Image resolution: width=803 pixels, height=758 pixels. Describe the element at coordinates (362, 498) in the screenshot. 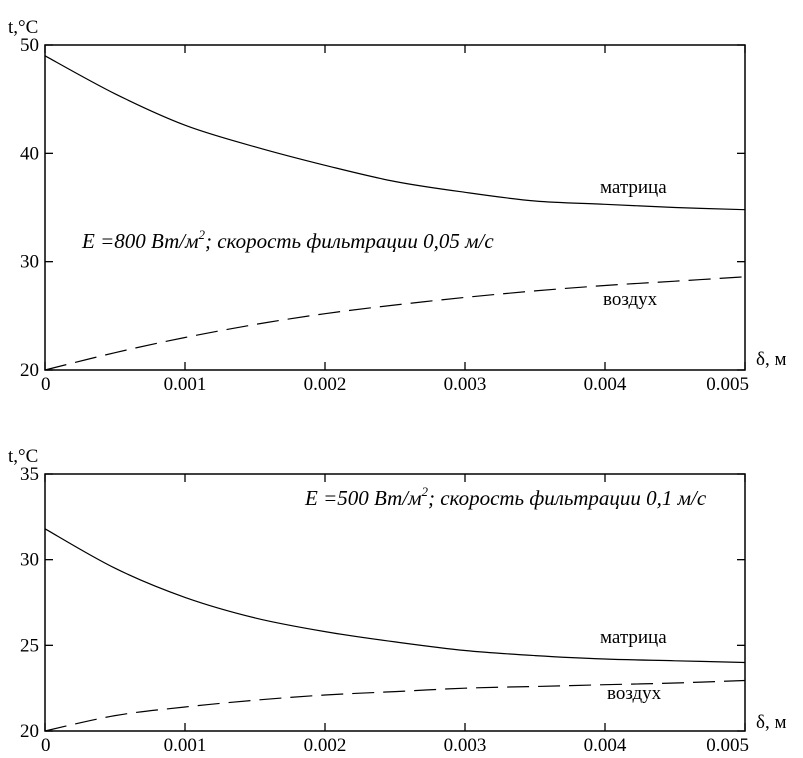

I see `annotation-main: E =500 Вт/м` at that location.